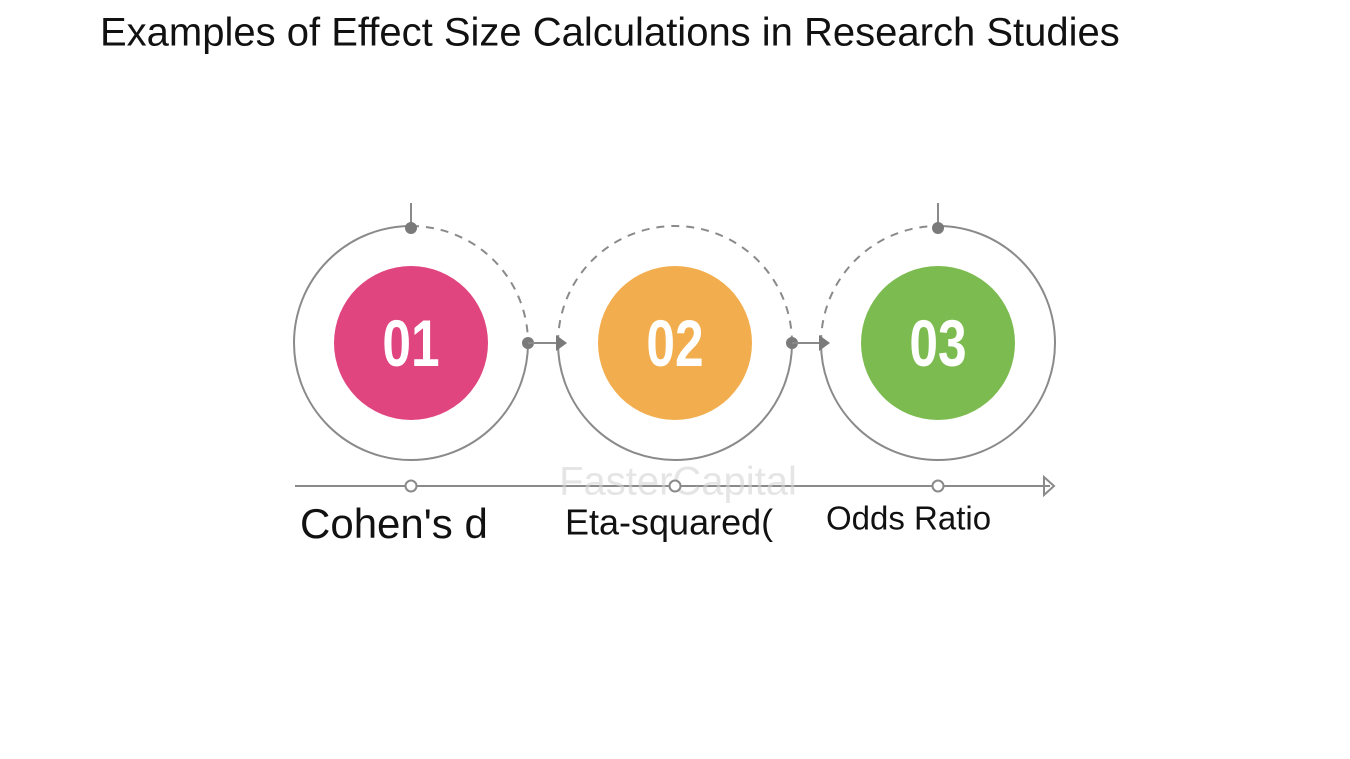  Describe the element at coordinates (394, 523) in the screenshot. I see `step-label: Cohen's d` at that location.